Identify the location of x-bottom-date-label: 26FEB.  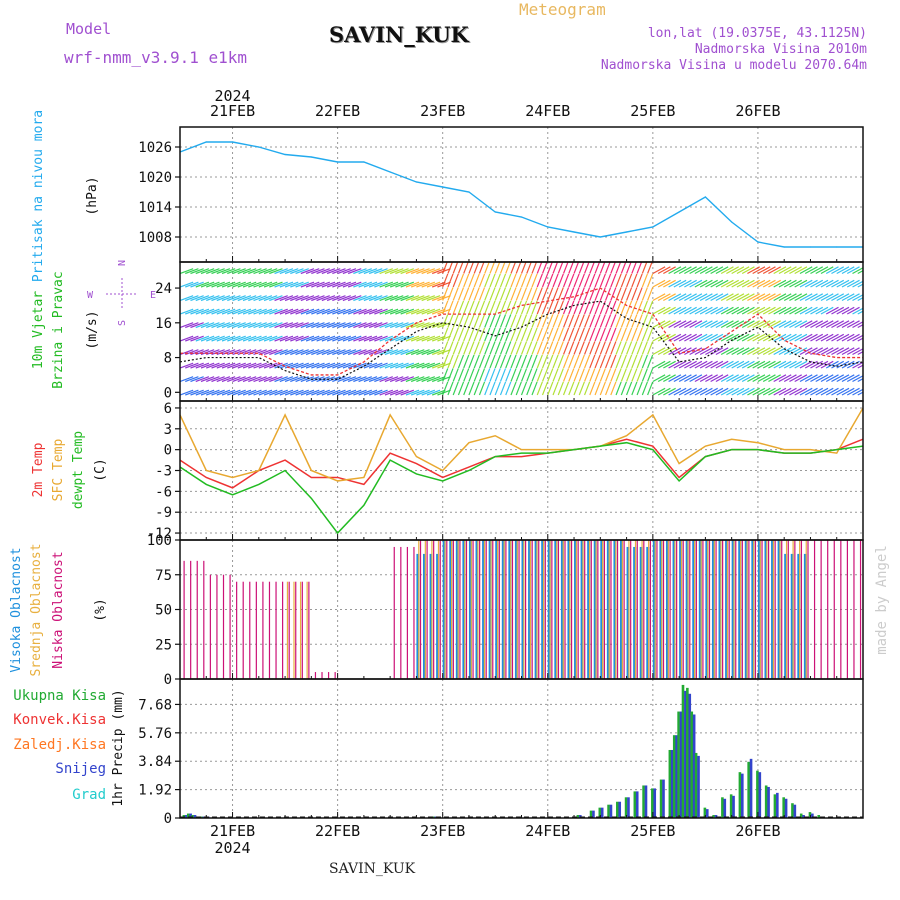
(757, 831).